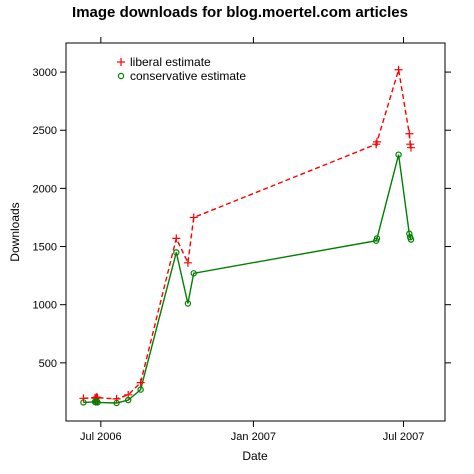  I want to click on y-tick-label: 1500, so click(45, 248).